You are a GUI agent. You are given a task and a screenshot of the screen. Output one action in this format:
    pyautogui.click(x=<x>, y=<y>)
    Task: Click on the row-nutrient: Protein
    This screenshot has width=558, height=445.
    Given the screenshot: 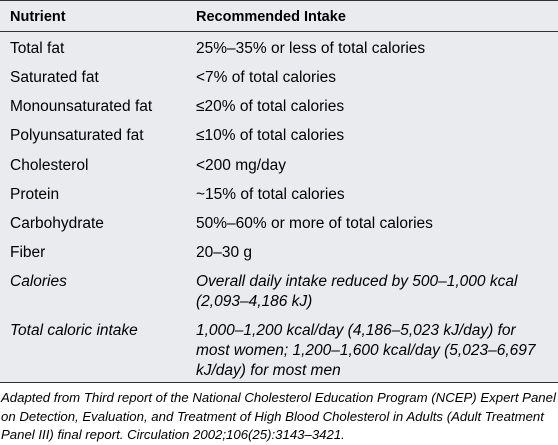 What is the action you would take?
    pyautogui.click(x=35, y=194)
    